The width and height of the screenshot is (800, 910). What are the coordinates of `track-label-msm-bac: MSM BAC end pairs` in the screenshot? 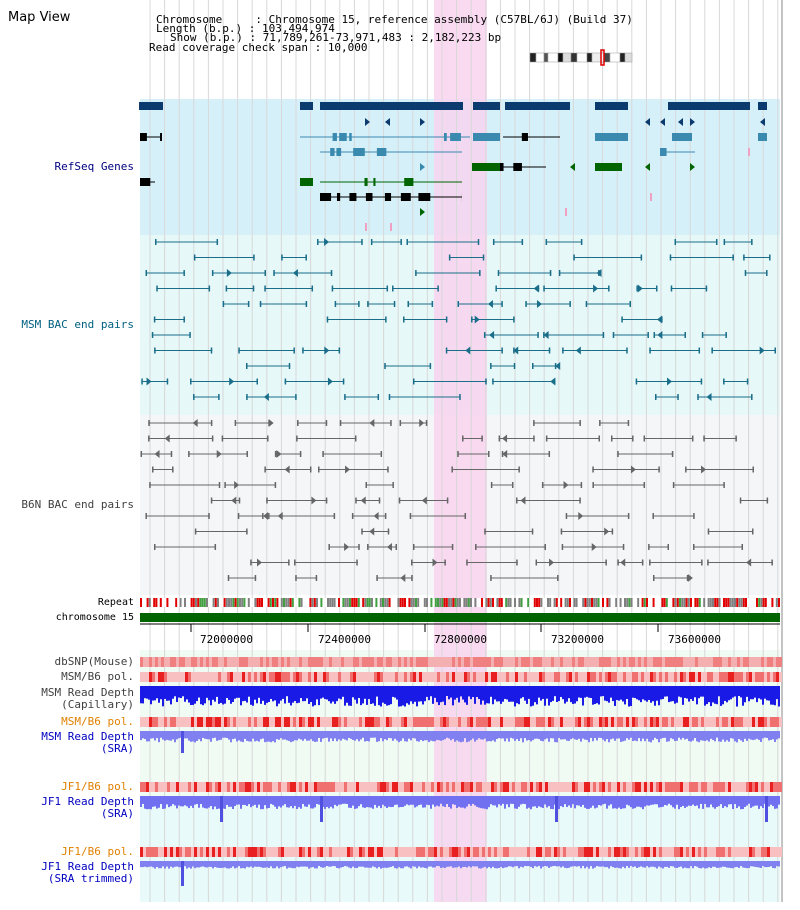 It's located at (77, 324).